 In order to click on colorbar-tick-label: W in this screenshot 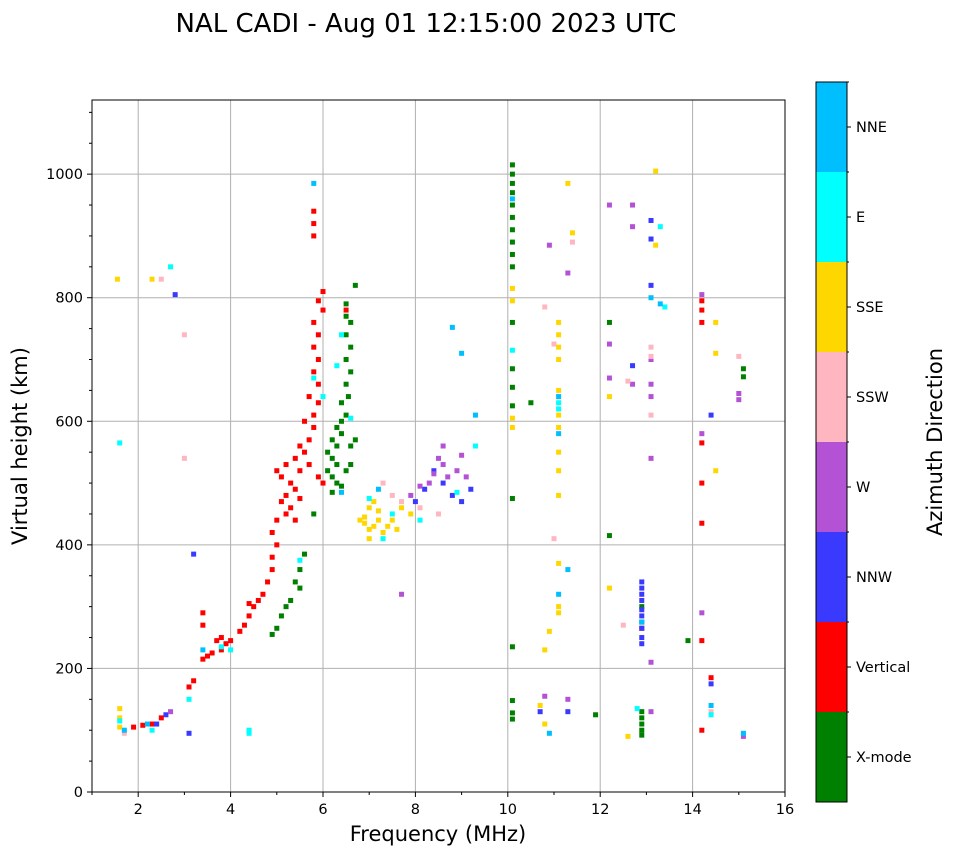, I will do `click(863, 488)`.